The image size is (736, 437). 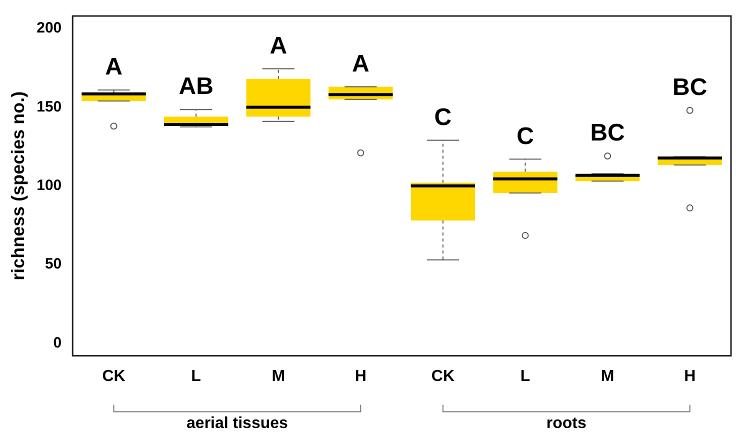 I want to click on text: roots, so click(x=566, y=423).